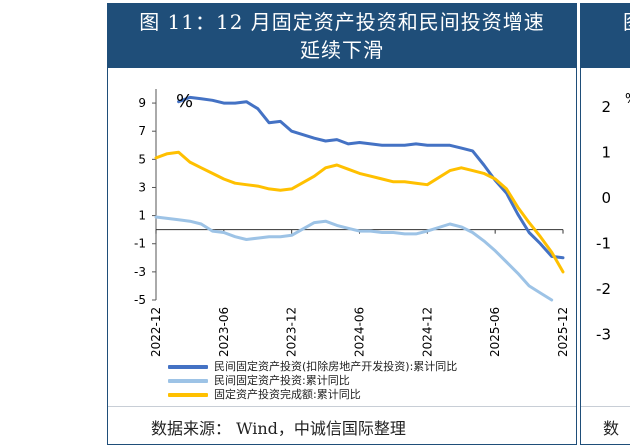 This screenshot has height=448, width=630. What do you see at coordinates (605, 22) in the screenshot?
I see `adjacent-title-fragment: 图` at bounding box center [605, 22].